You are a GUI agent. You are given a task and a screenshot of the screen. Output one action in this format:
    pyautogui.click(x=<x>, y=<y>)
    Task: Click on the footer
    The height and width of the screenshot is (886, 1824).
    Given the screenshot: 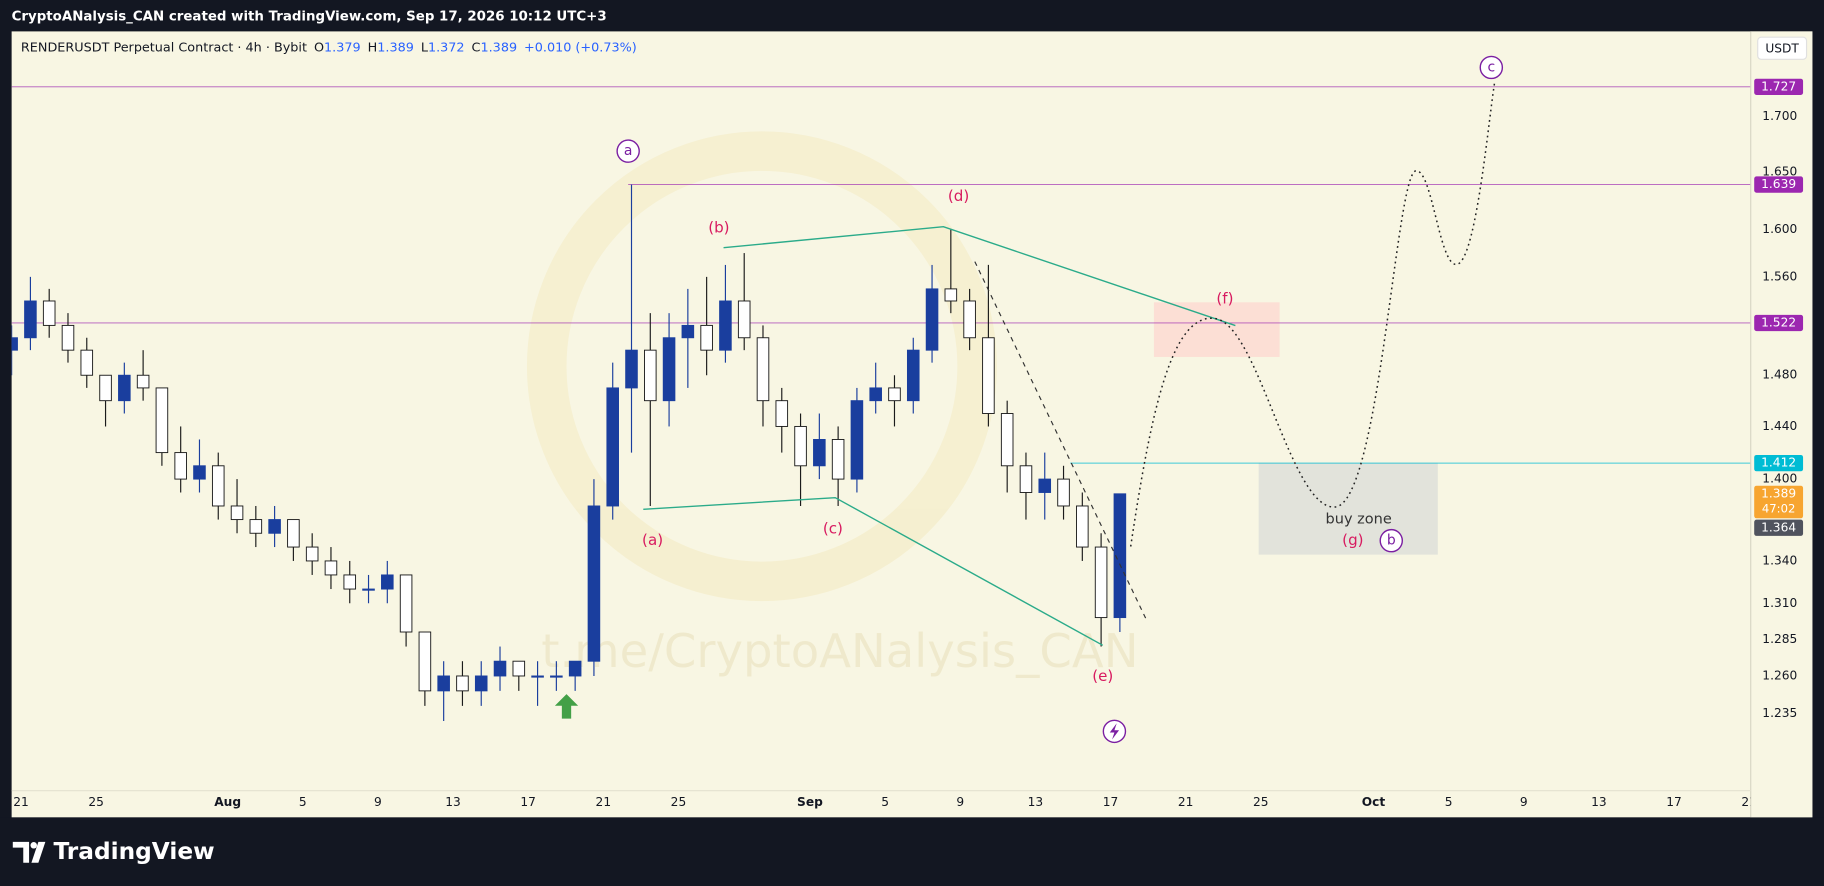 What is the action you would take?
    pyautogui.click(x=912, y=851)
    